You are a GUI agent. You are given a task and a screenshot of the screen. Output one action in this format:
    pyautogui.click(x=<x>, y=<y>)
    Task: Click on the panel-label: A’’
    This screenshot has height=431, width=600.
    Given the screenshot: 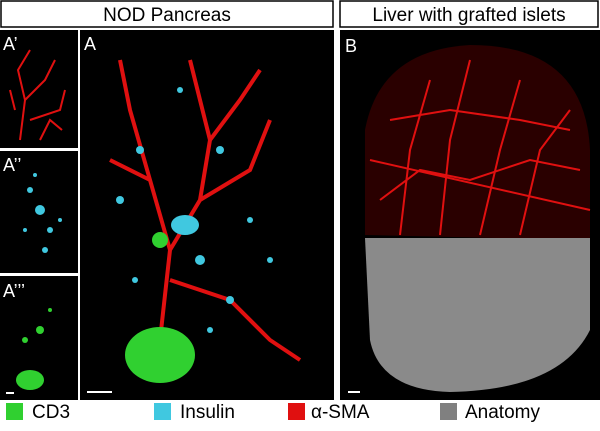 What is the action you would take?
    pyautogui.click(x=12, y=165)
    